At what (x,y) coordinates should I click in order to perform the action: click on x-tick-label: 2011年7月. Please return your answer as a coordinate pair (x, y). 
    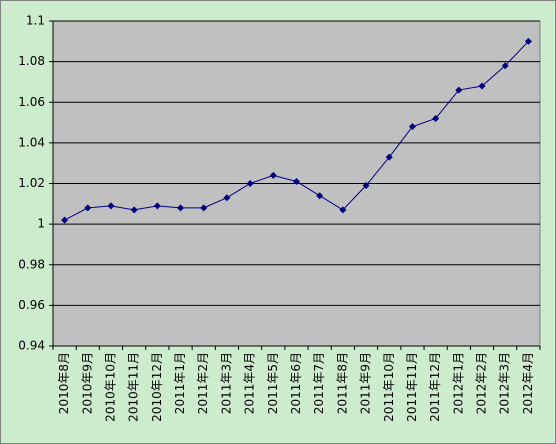
    Looking at the image, I should click on (319, 383).